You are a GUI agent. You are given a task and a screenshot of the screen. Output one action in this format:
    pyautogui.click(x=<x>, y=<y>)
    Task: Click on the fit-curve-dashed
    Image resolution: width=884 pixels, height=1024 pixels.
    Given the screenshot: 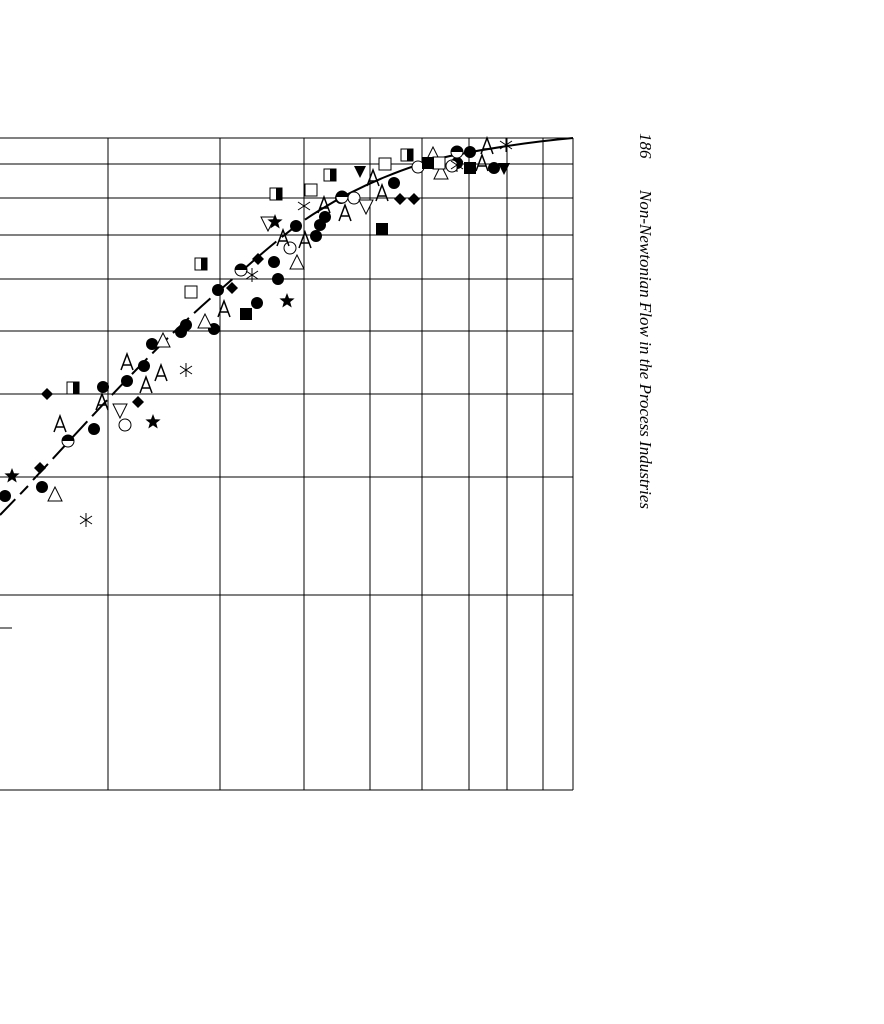 What is the action you would take?
    pyautogui.click(x=160, y=362)
    